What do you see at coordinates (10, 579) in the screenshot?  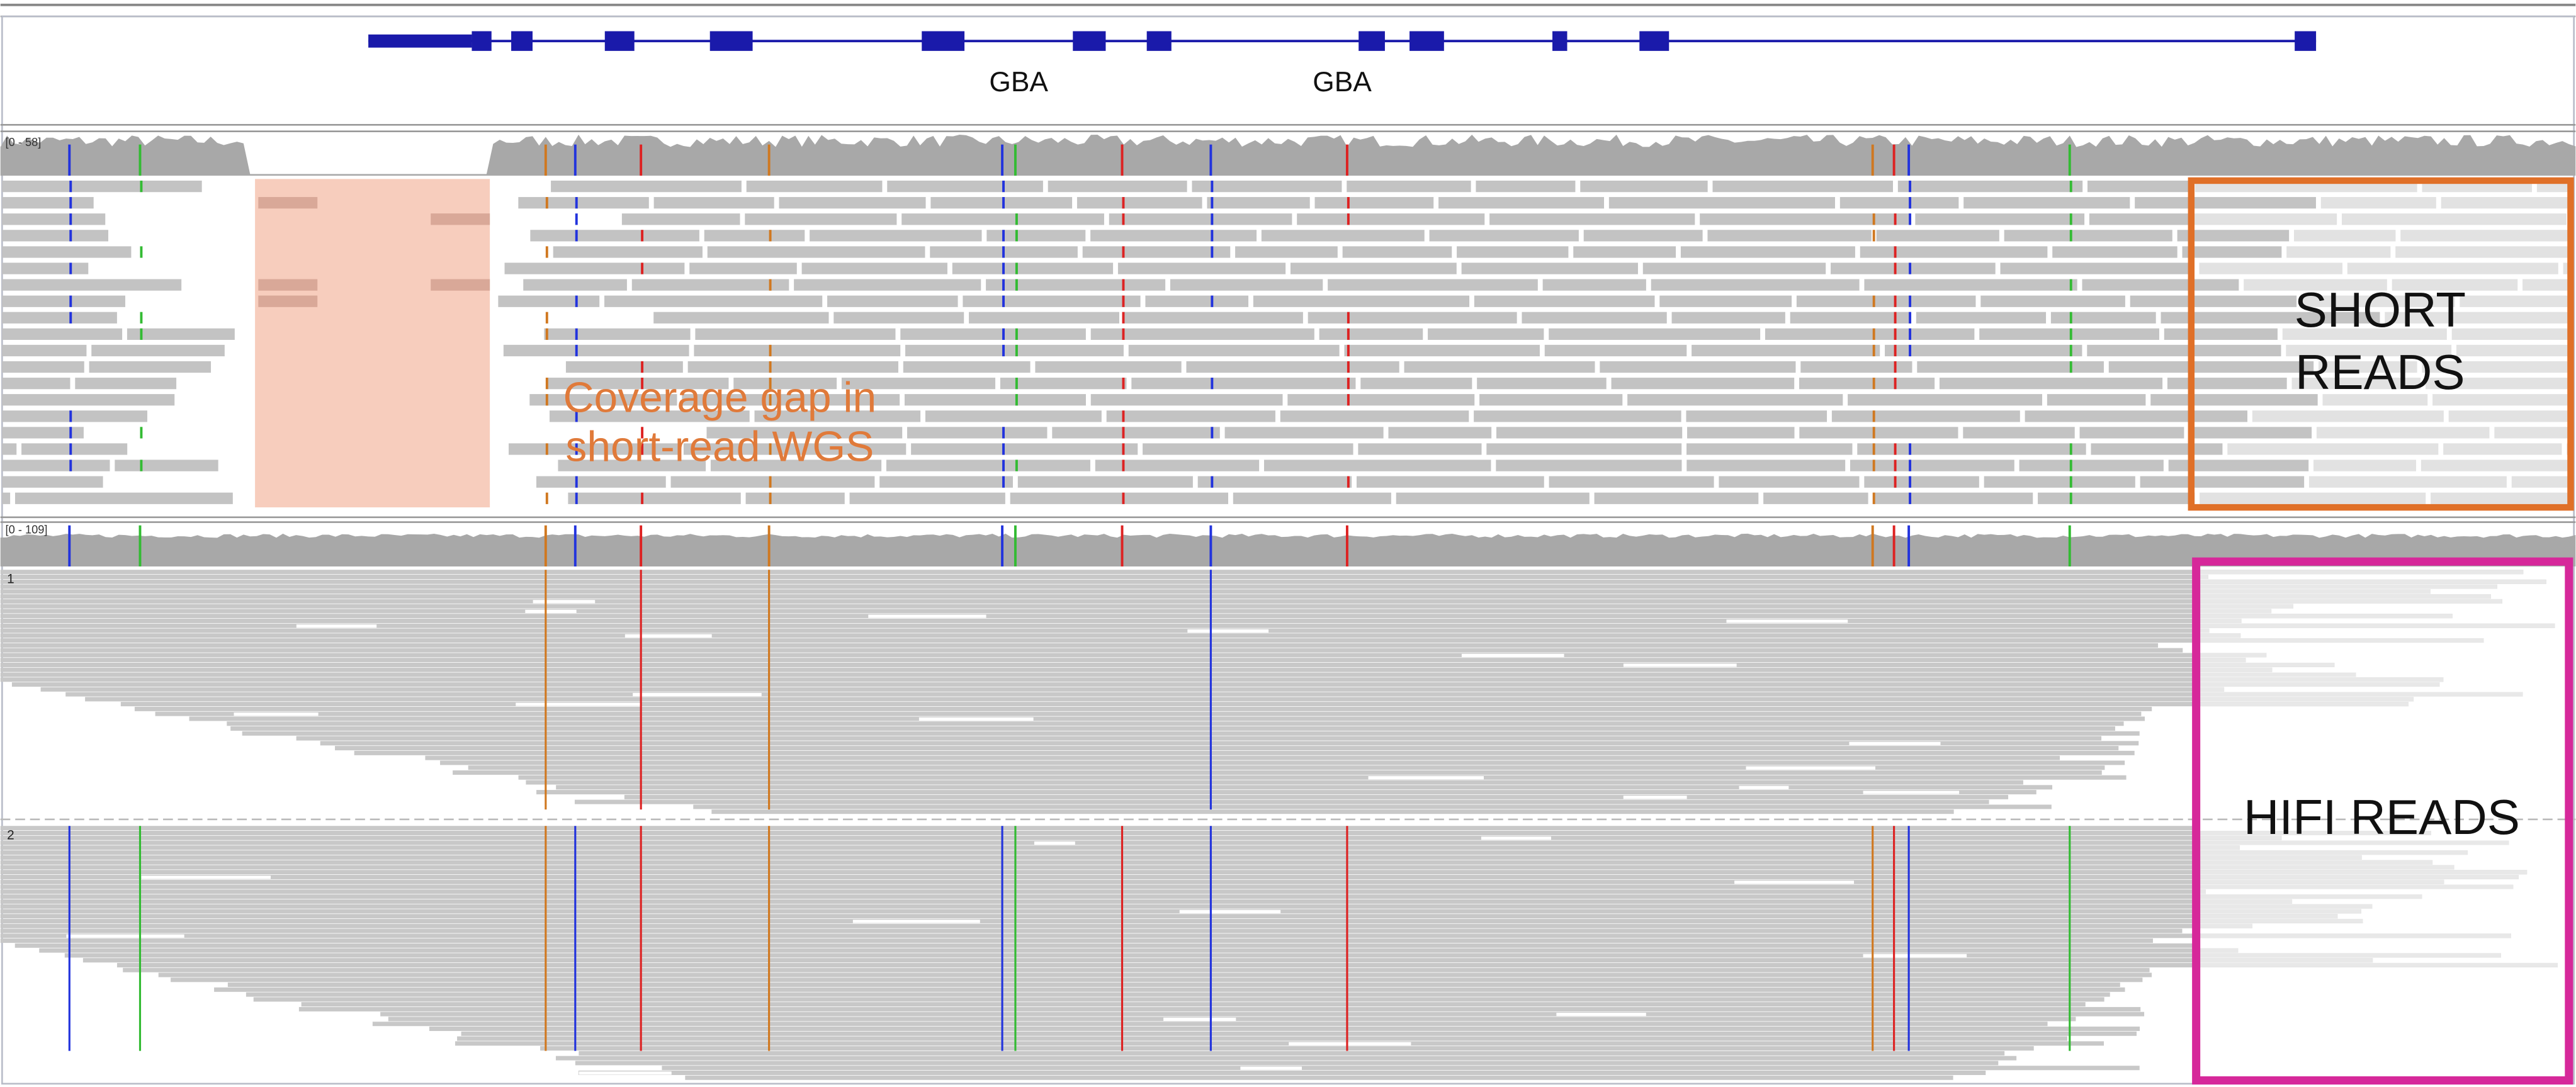 I see `group-label: 1` at bounding box center [10, 579].